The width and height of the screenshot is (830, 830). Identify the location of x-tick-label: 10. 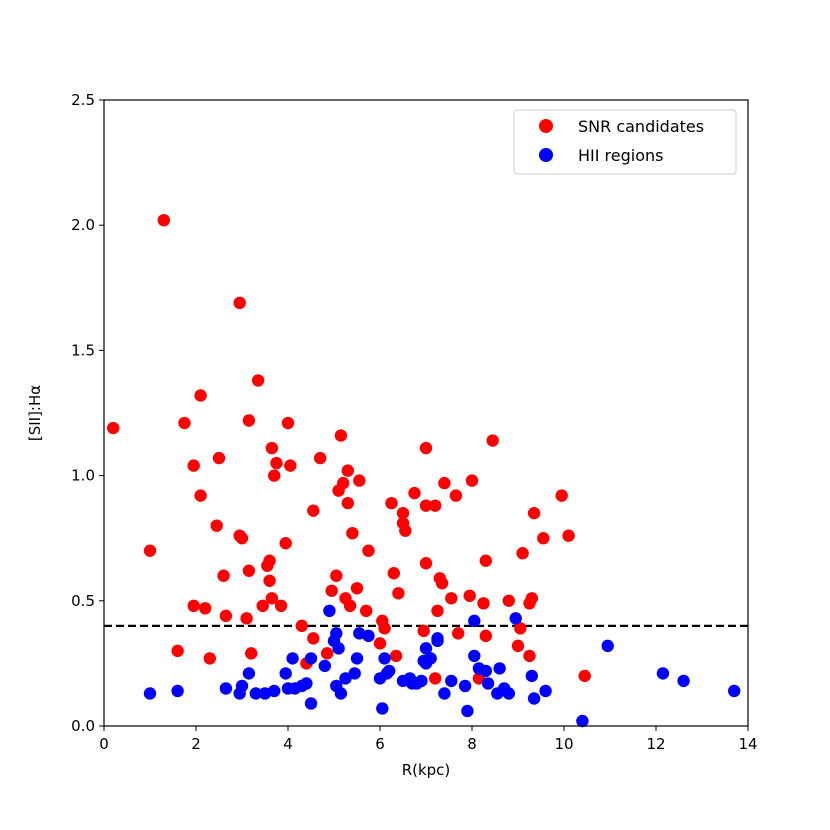
(563, 744).